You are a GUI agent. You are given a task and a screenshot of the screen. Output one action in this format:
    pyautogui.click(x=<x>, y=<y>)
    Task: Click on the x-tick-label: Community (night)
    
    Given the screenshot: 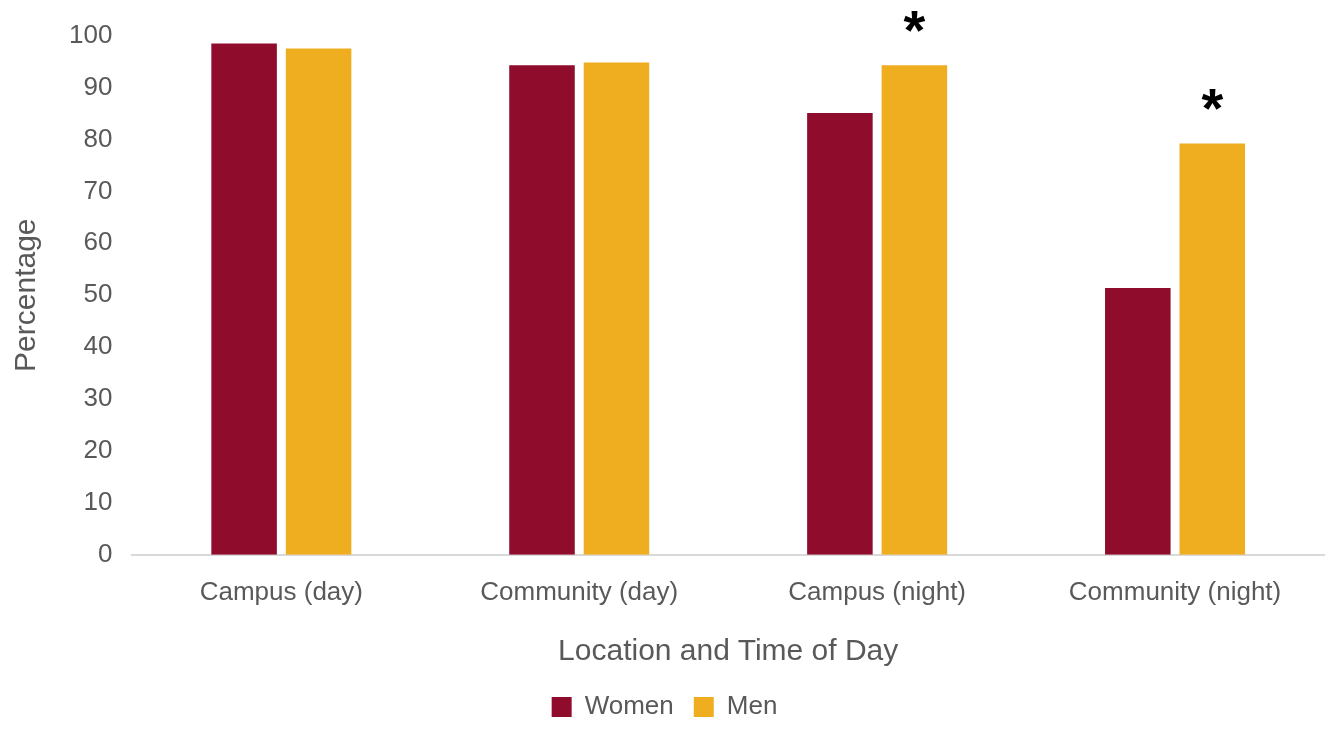 What is the action you would take?
    pyautogui.click(x=1175, y=590)
    